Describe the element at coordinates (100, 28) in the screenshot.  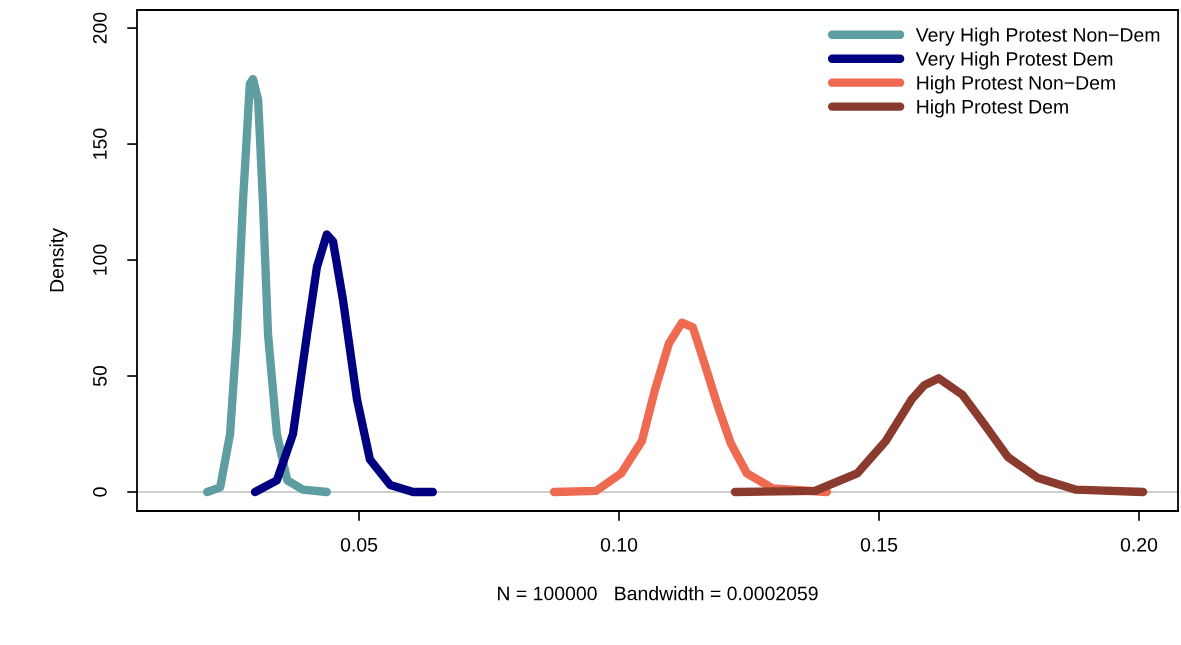
I see `y-tick-label: 200` at that location.